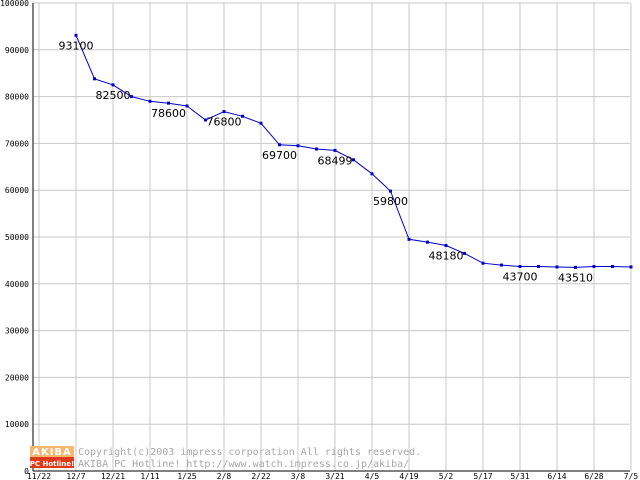 The height and width of the screenshot is (480, 640). I want to click on pc-hotline-logo-text: PC Hotline!, so click(52, 464).